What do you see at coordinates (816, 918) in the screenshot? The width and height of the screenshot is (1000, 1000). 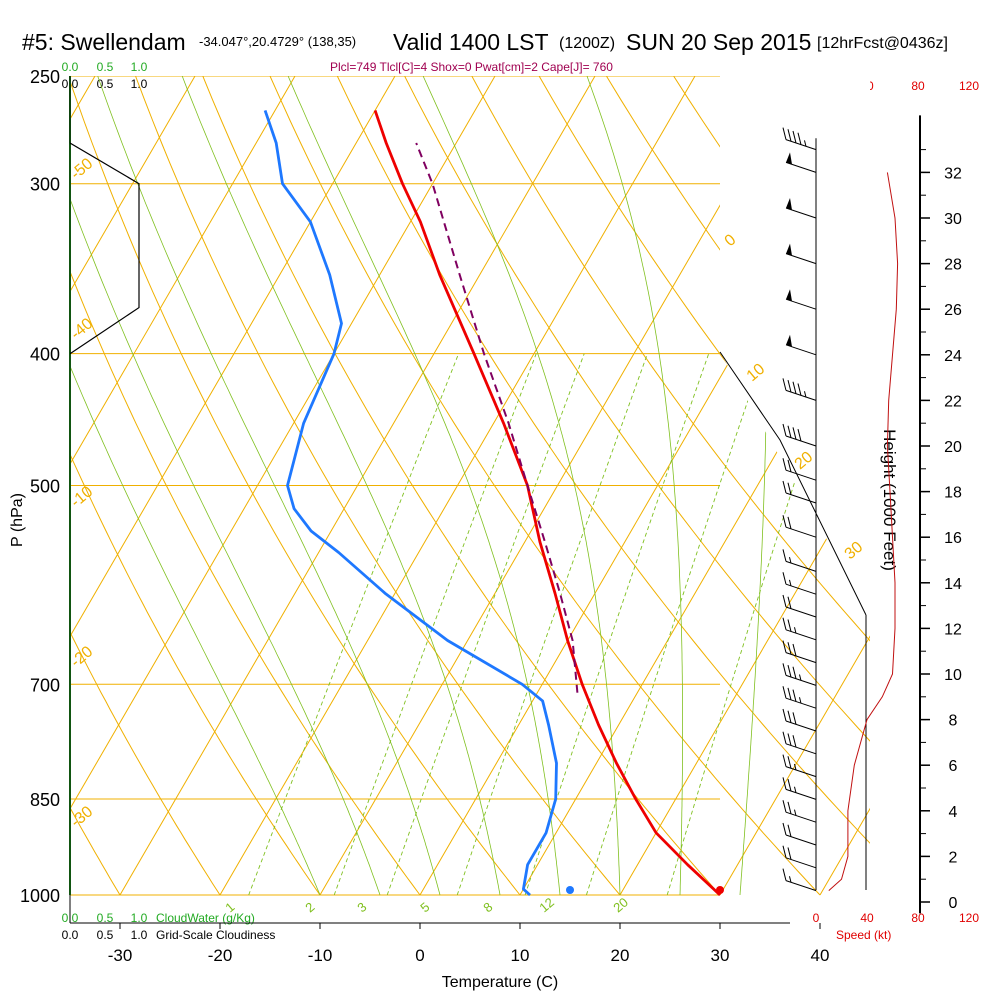 I see `speed-tick: 0` at bounding box center [816, 918].